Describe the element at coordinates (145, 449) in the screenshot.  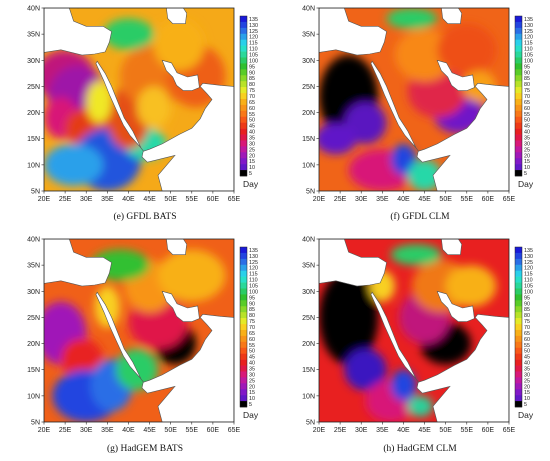
I see `caption-hadgem-bats: (g) HadGEM BATS` at that location.